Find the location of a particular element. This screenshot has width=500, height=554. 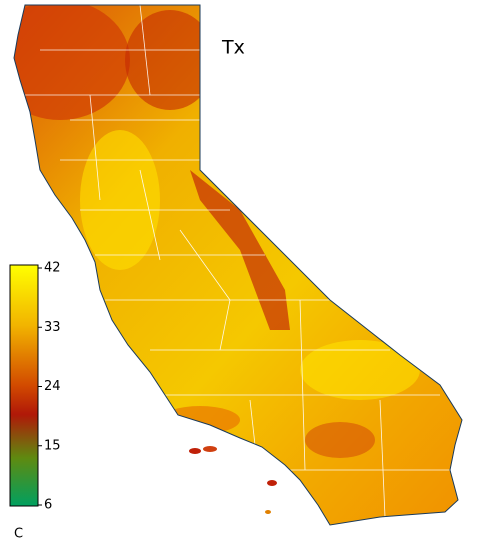

islands is located at coordinates (233, 480).